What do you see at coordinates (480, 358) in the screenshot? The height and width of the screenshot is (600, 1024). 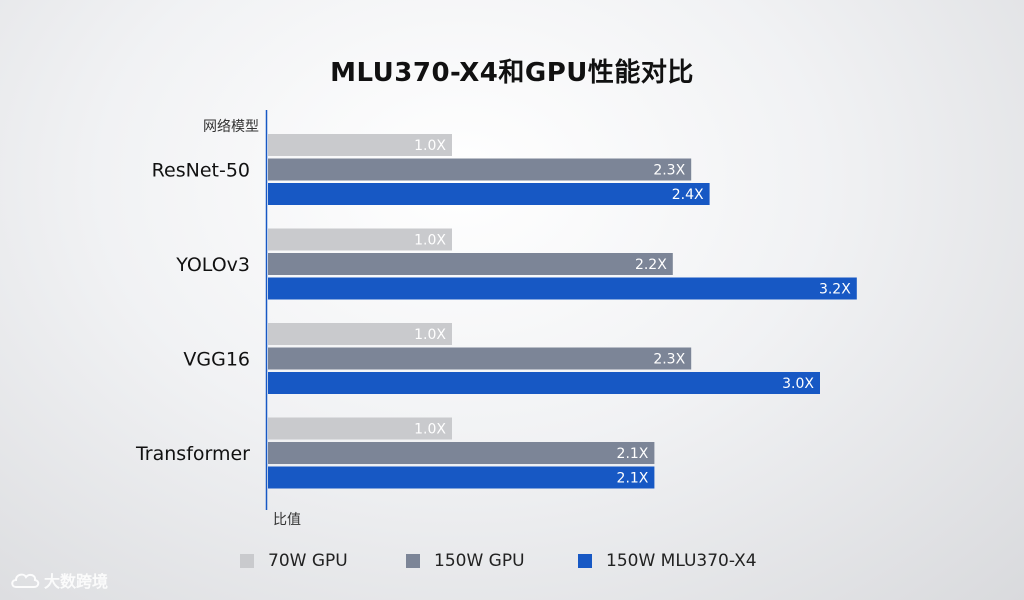 I see `bar-vgg16-150w-gpu` at bounding box center [480, 358].